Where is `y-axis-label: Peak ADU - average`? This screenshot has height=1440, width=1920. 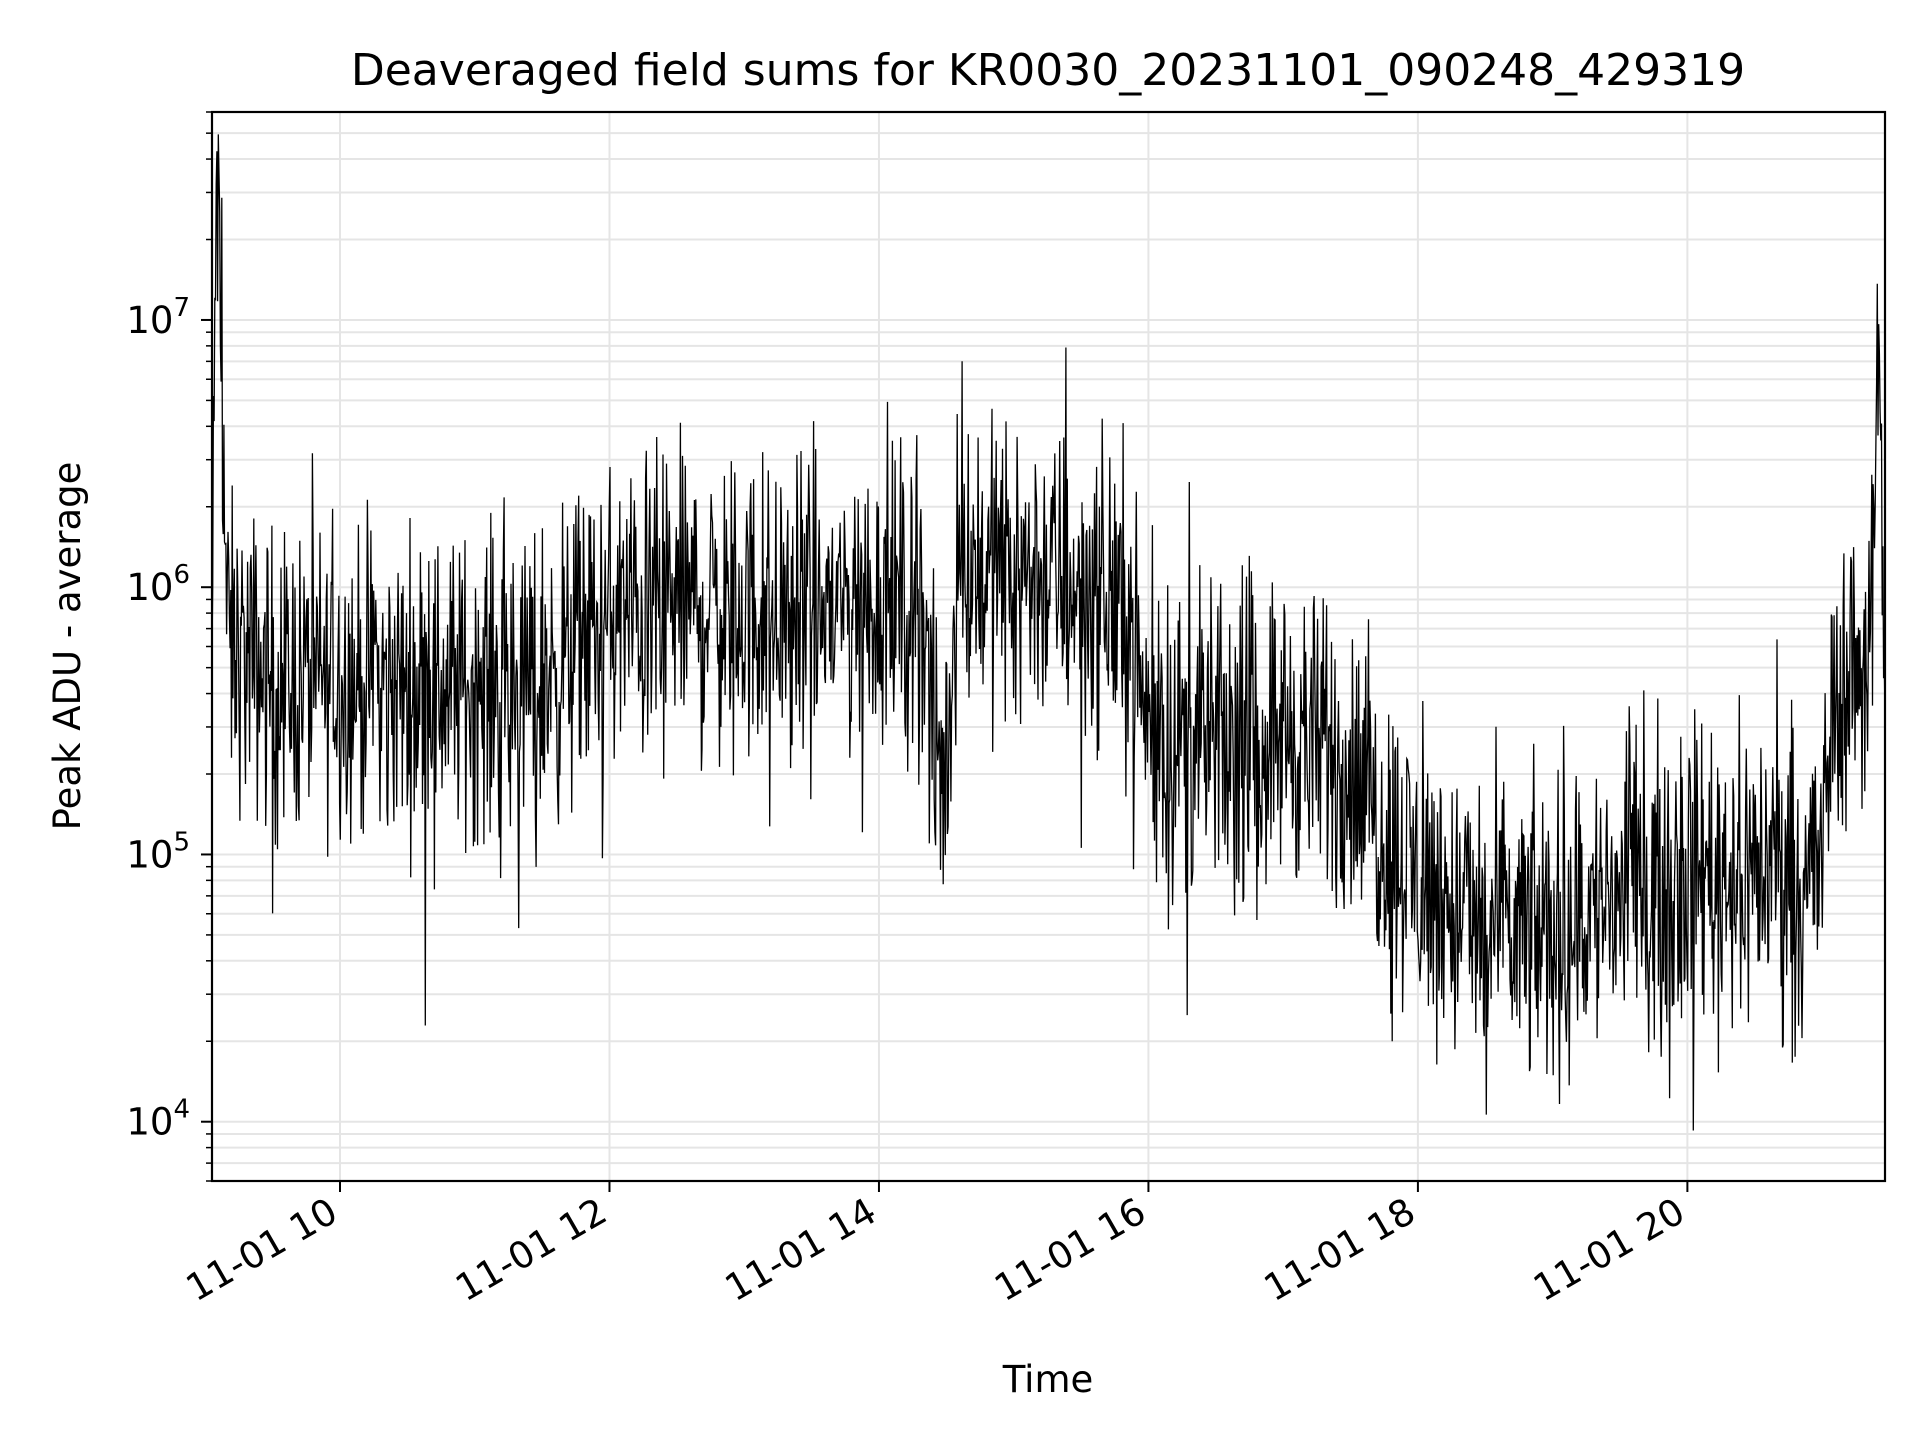 y-axis-label: Peak ADU - average is located at coordinates (67, 646).